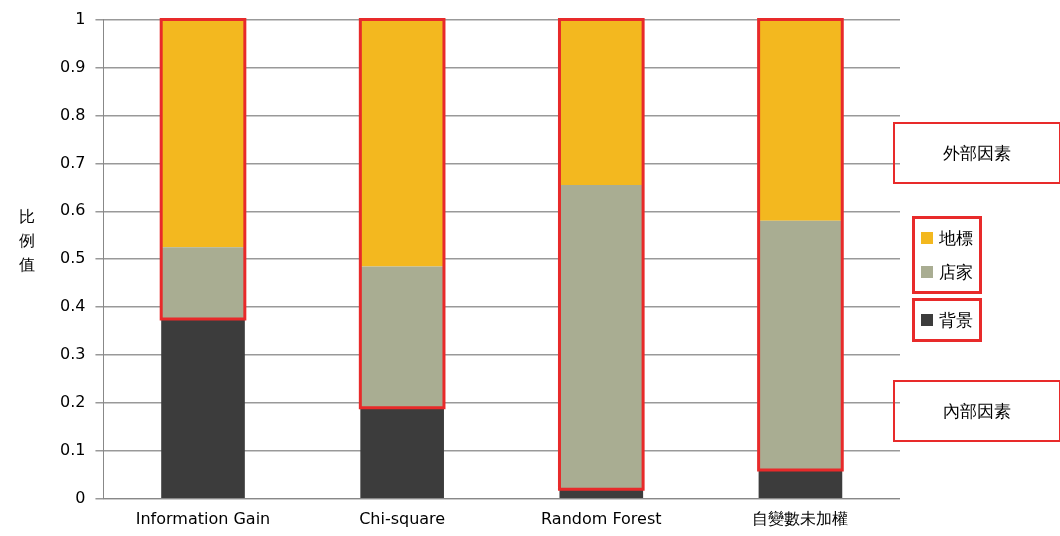 Image resolution: width=1060 pixels, height=536 pixels. I want to click on y-tick-label: 0.8, so click(72, 114).